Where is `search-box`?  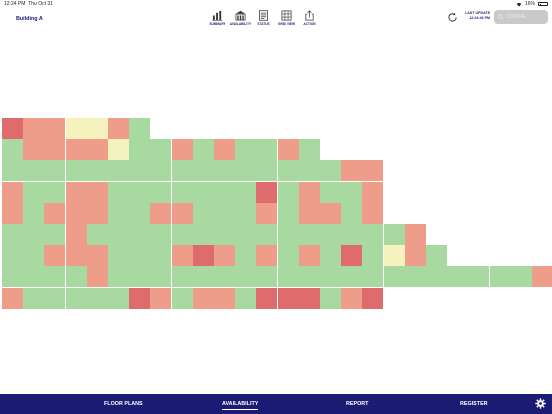
search-box is located at coordinates (521, 17).